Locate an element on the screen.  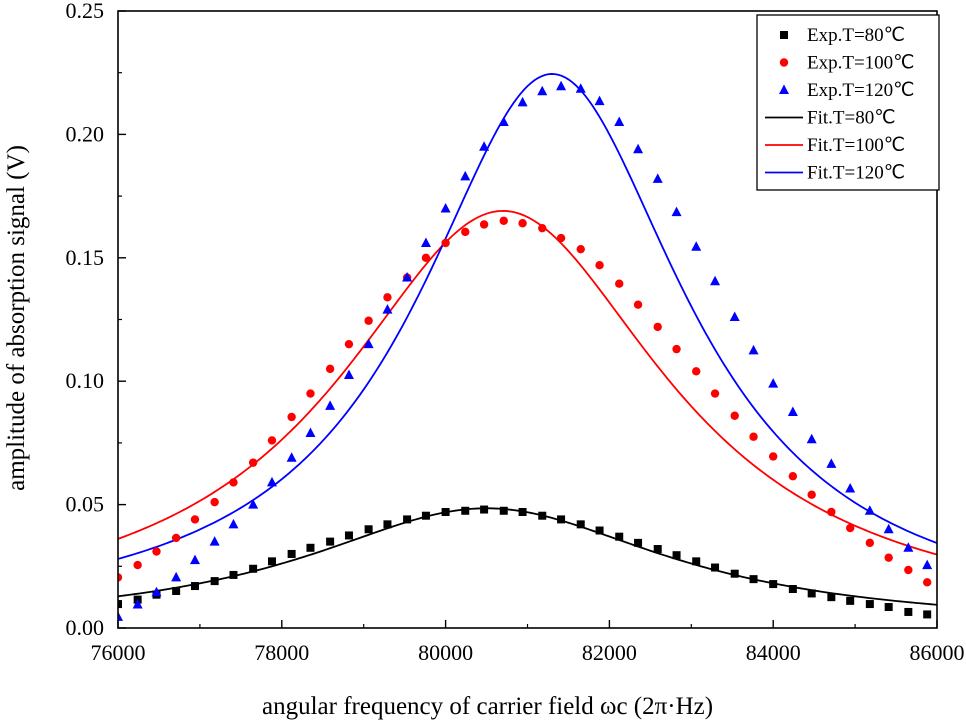
y-tick-label: 0.25 is located at coordinates (85, 11).